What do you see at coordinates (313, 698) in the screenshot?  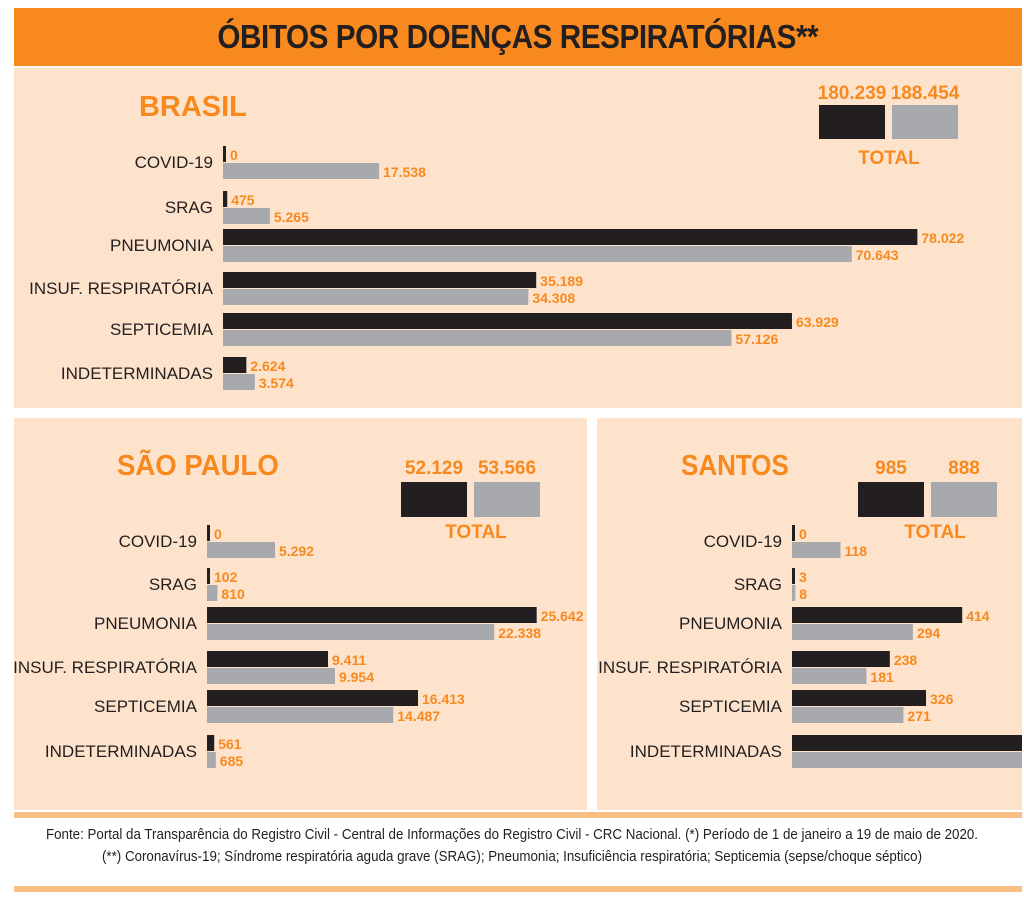 I see `sao-paulo-bar-septicemia-2019` at bounding box center [313, 698].